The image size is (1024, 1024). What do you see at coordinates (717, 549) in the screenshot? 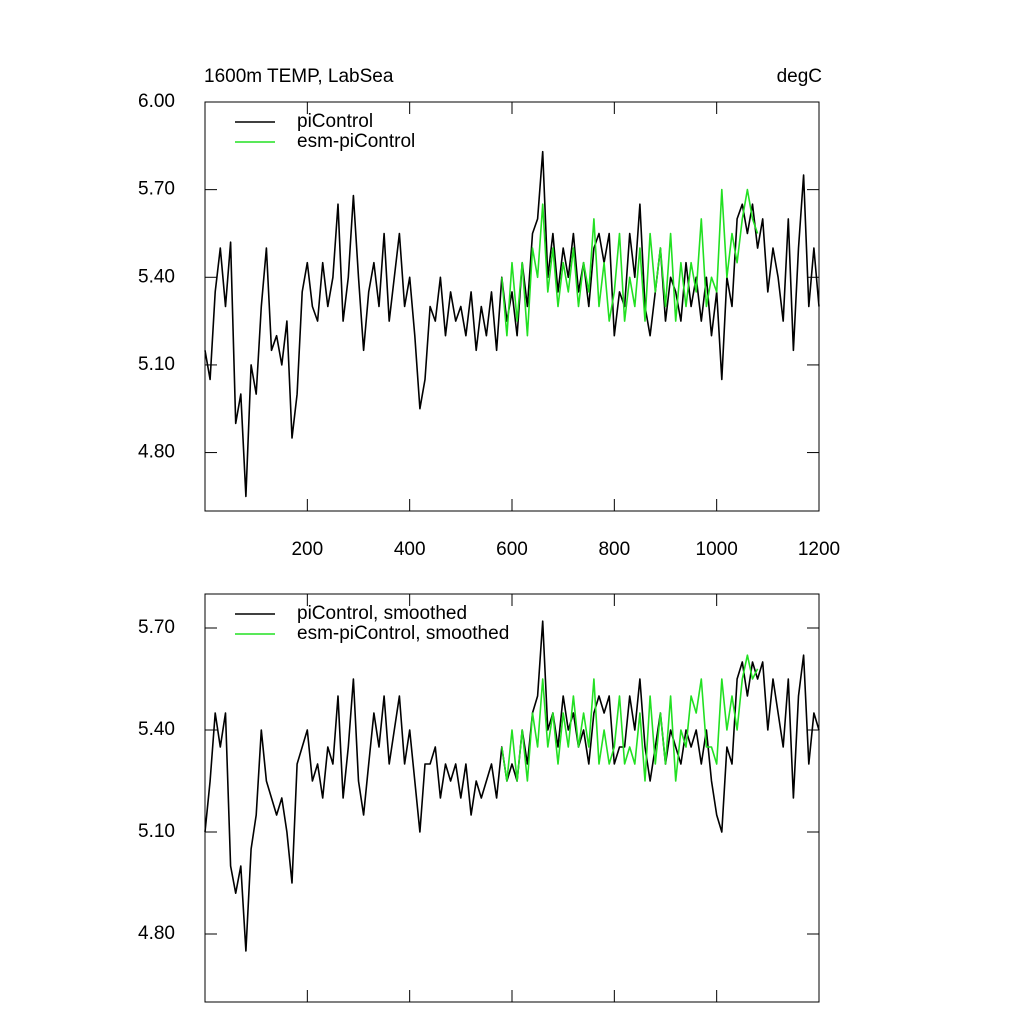
I see `x-tick-label: 1000` at bounding box center [717, 549].